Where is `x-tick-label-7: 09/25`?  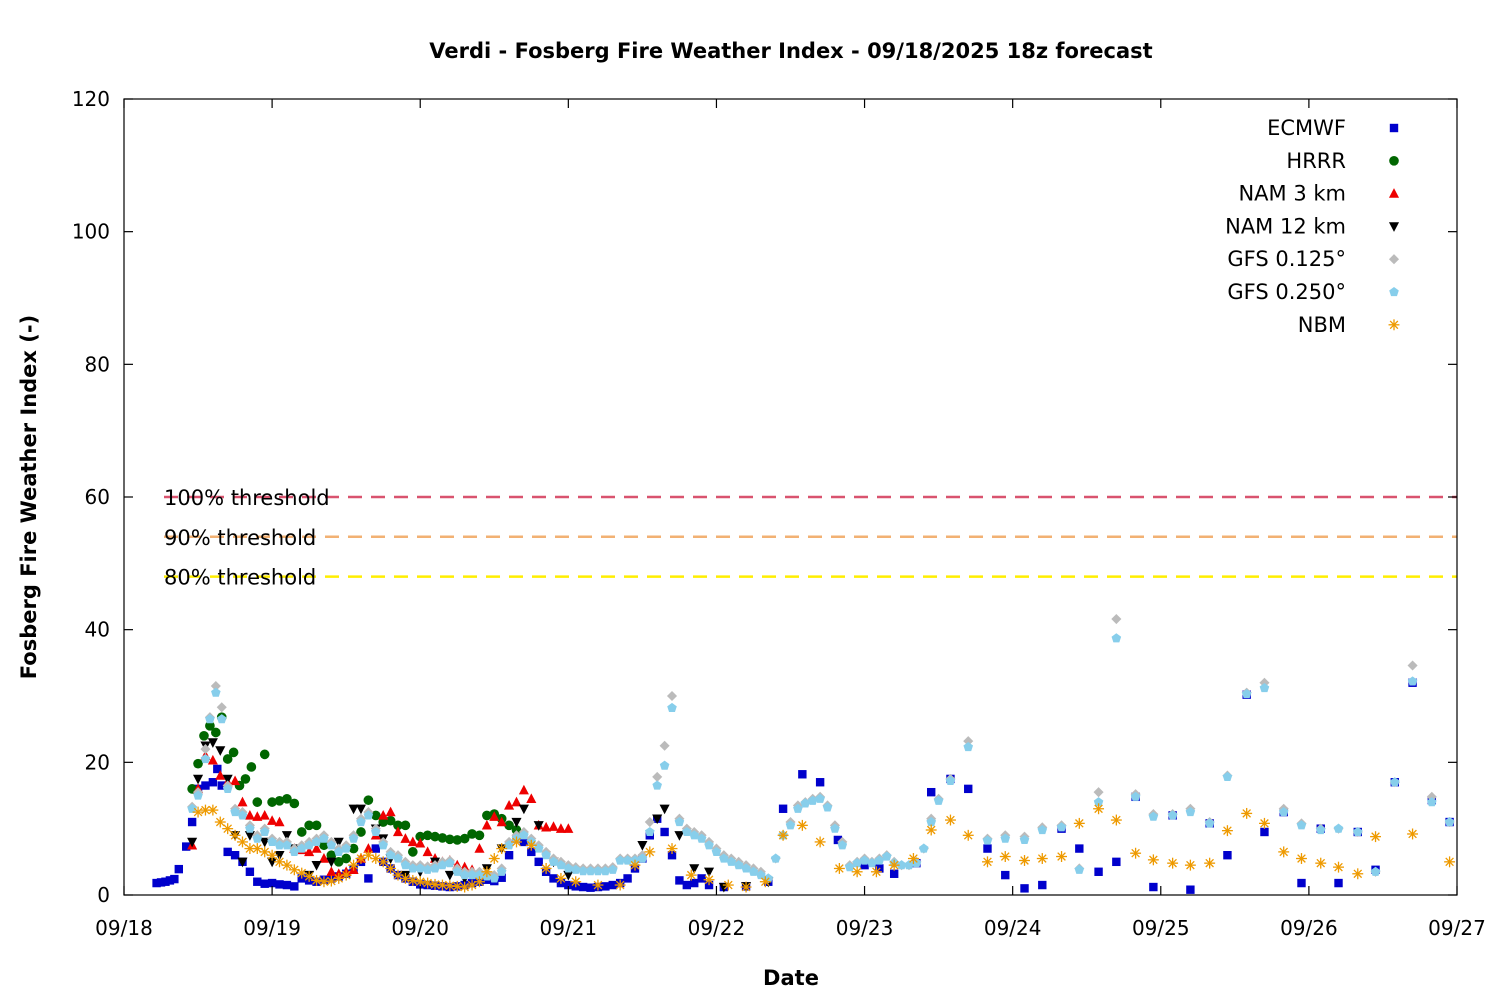
x-tick-label-7: 09/25 is located at coordinates (1161, 928).